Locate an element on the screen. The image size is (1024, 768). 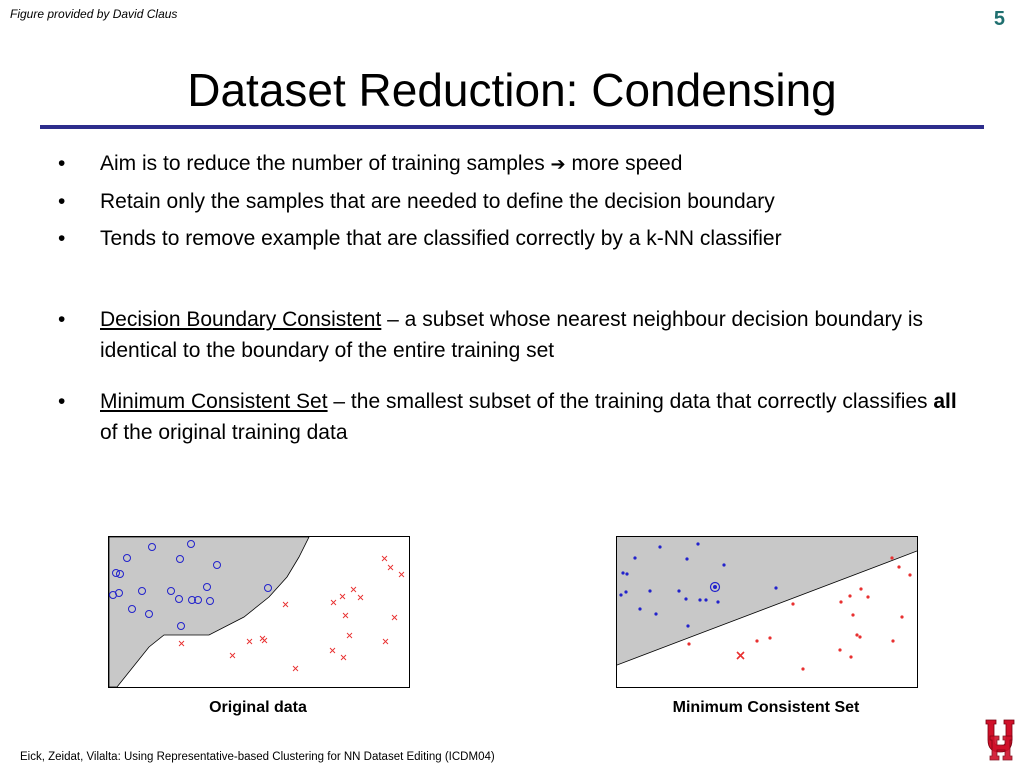
slide-number: 5 is located at coordinates (999, 19).